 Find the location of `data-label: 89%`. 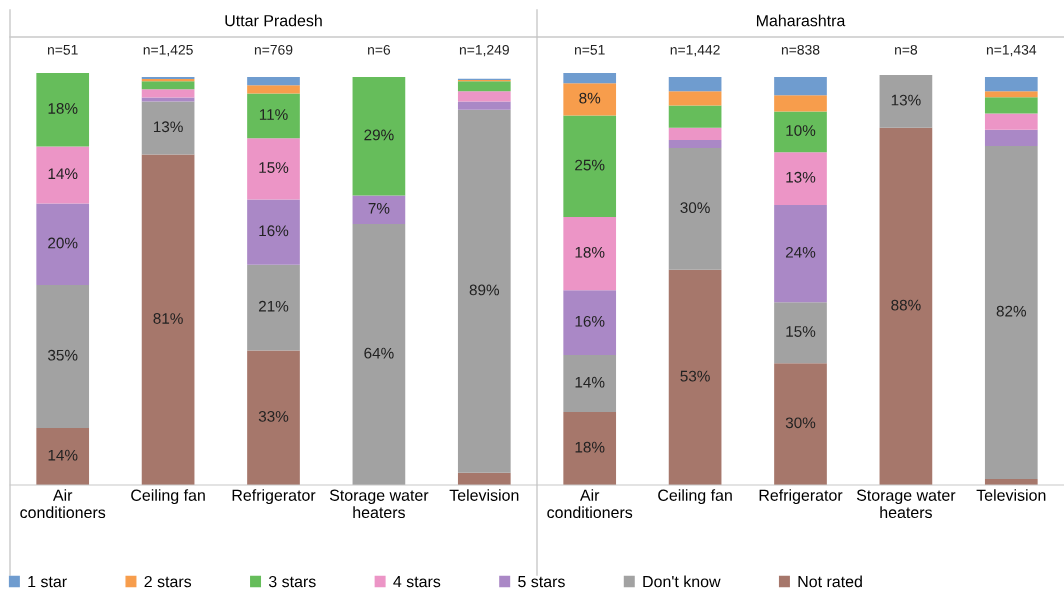

data-label: 89% is located at coordinates (484, 290).